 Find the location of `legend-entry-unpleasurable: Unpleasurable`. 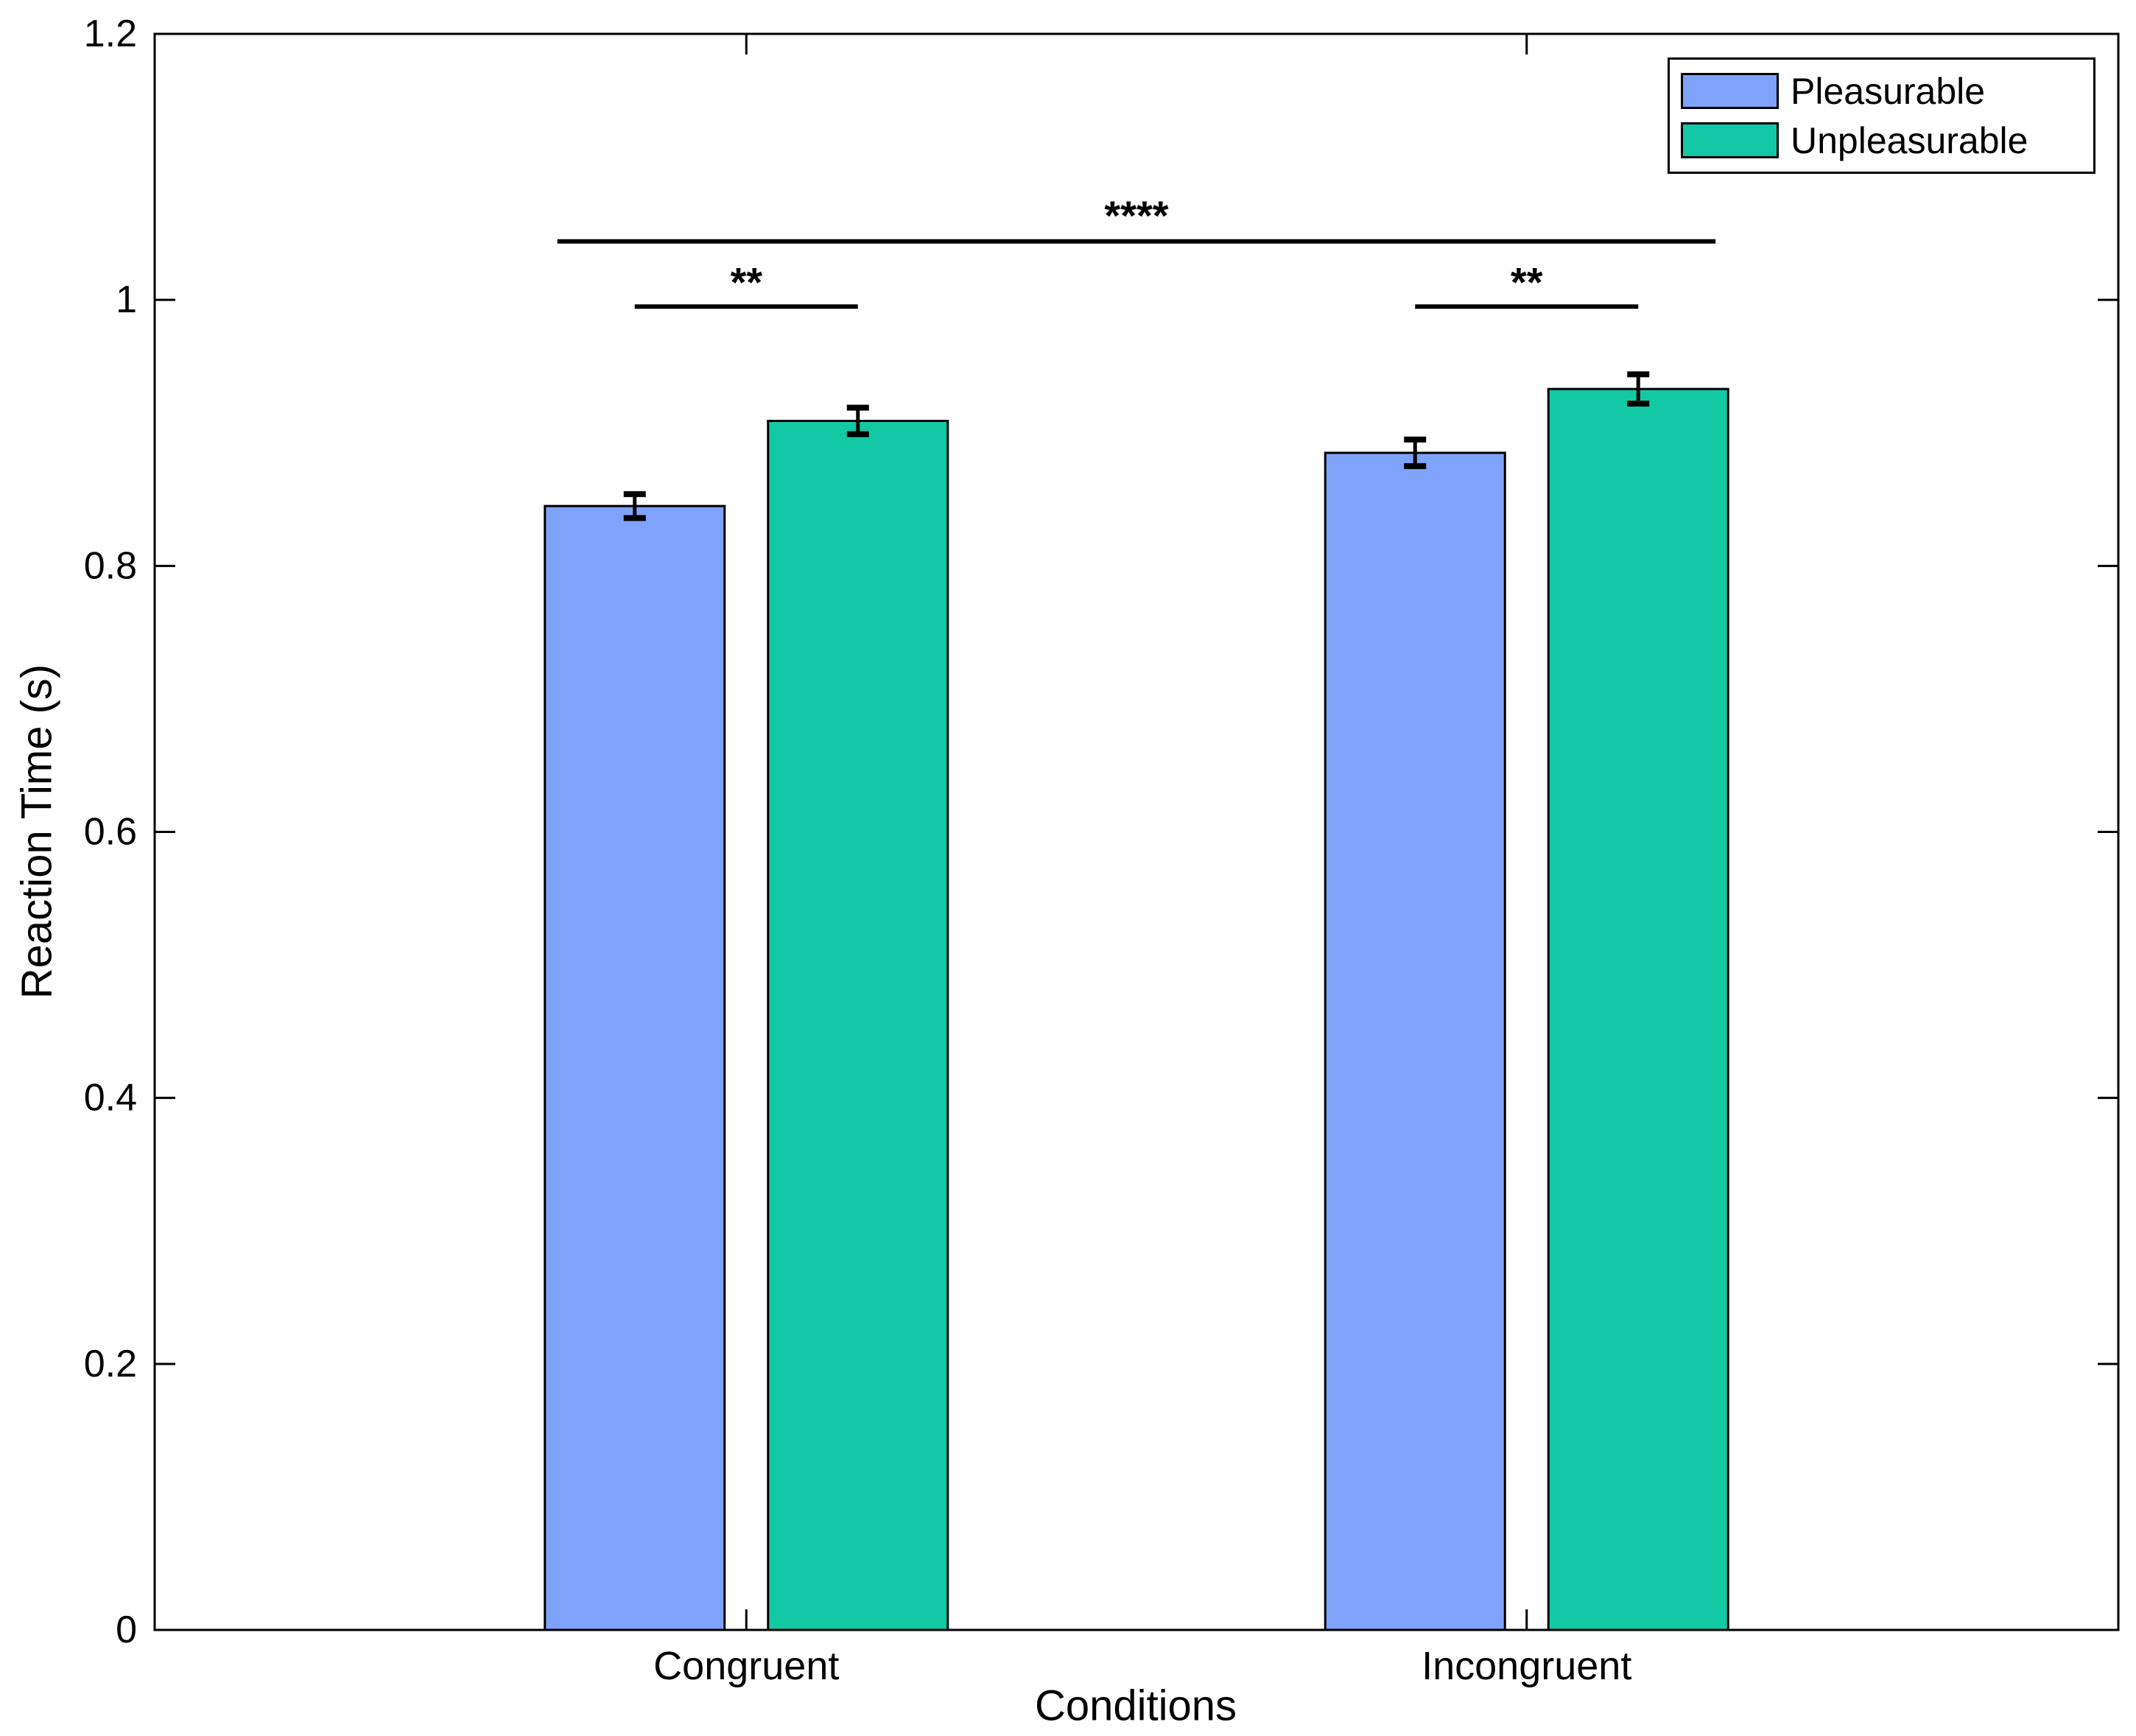

legend-entry-unpleasurable: Unpleasurable is located at coordinates (1887, 140).